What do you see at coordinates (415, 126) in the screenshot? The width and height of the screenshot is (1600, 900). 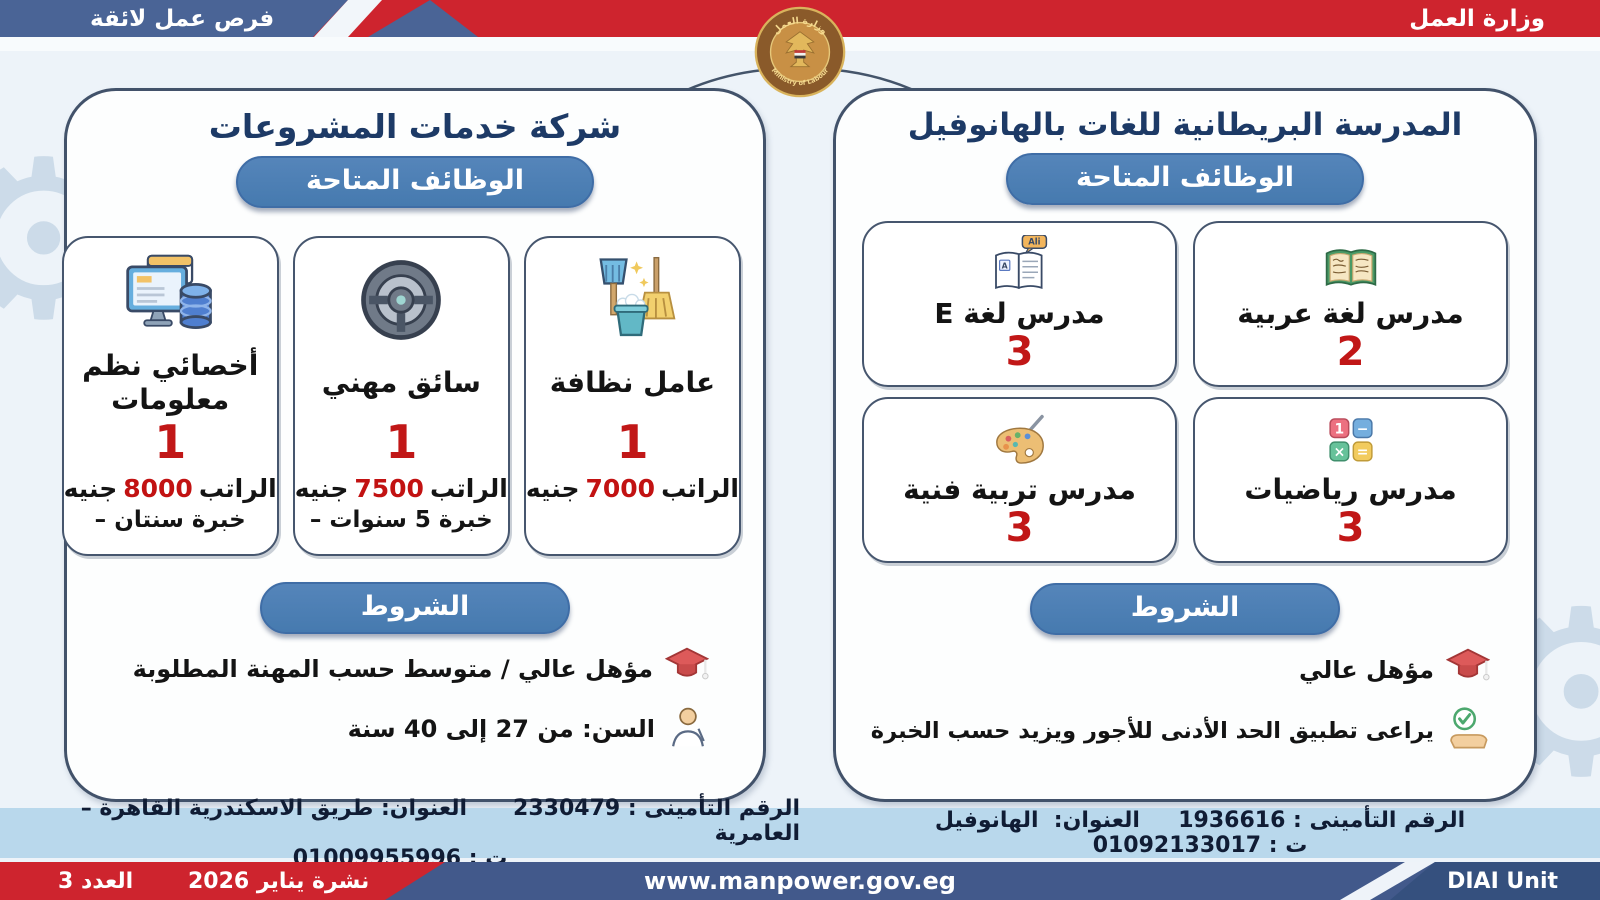 I see `company-title: شركة خدمات المشروعات` at bounding box center [415, 126].